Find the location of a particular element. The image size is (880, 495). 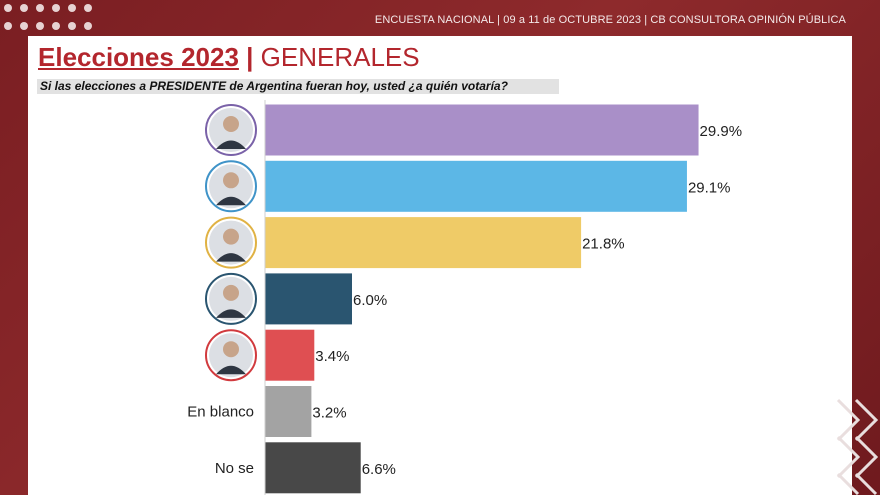

decorative-dots is located at coordinates (52, 22).